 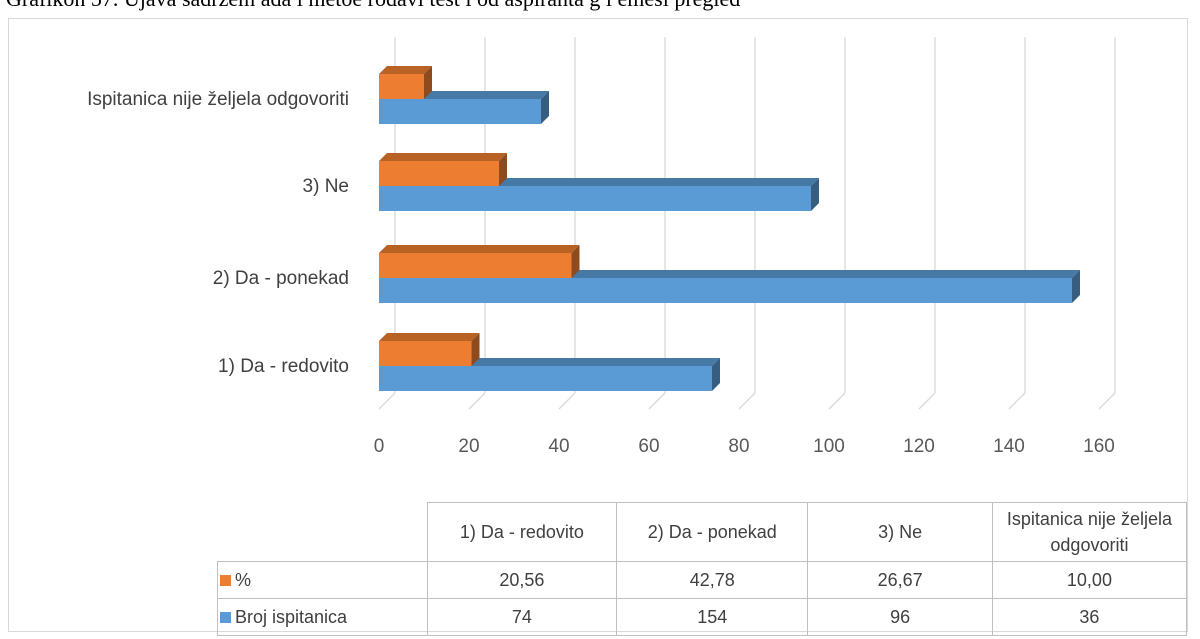 What do you see at coordinates (468, 446) in the screenshot?
I see `x-tick-label: 20` at bounding box center [468, 446].